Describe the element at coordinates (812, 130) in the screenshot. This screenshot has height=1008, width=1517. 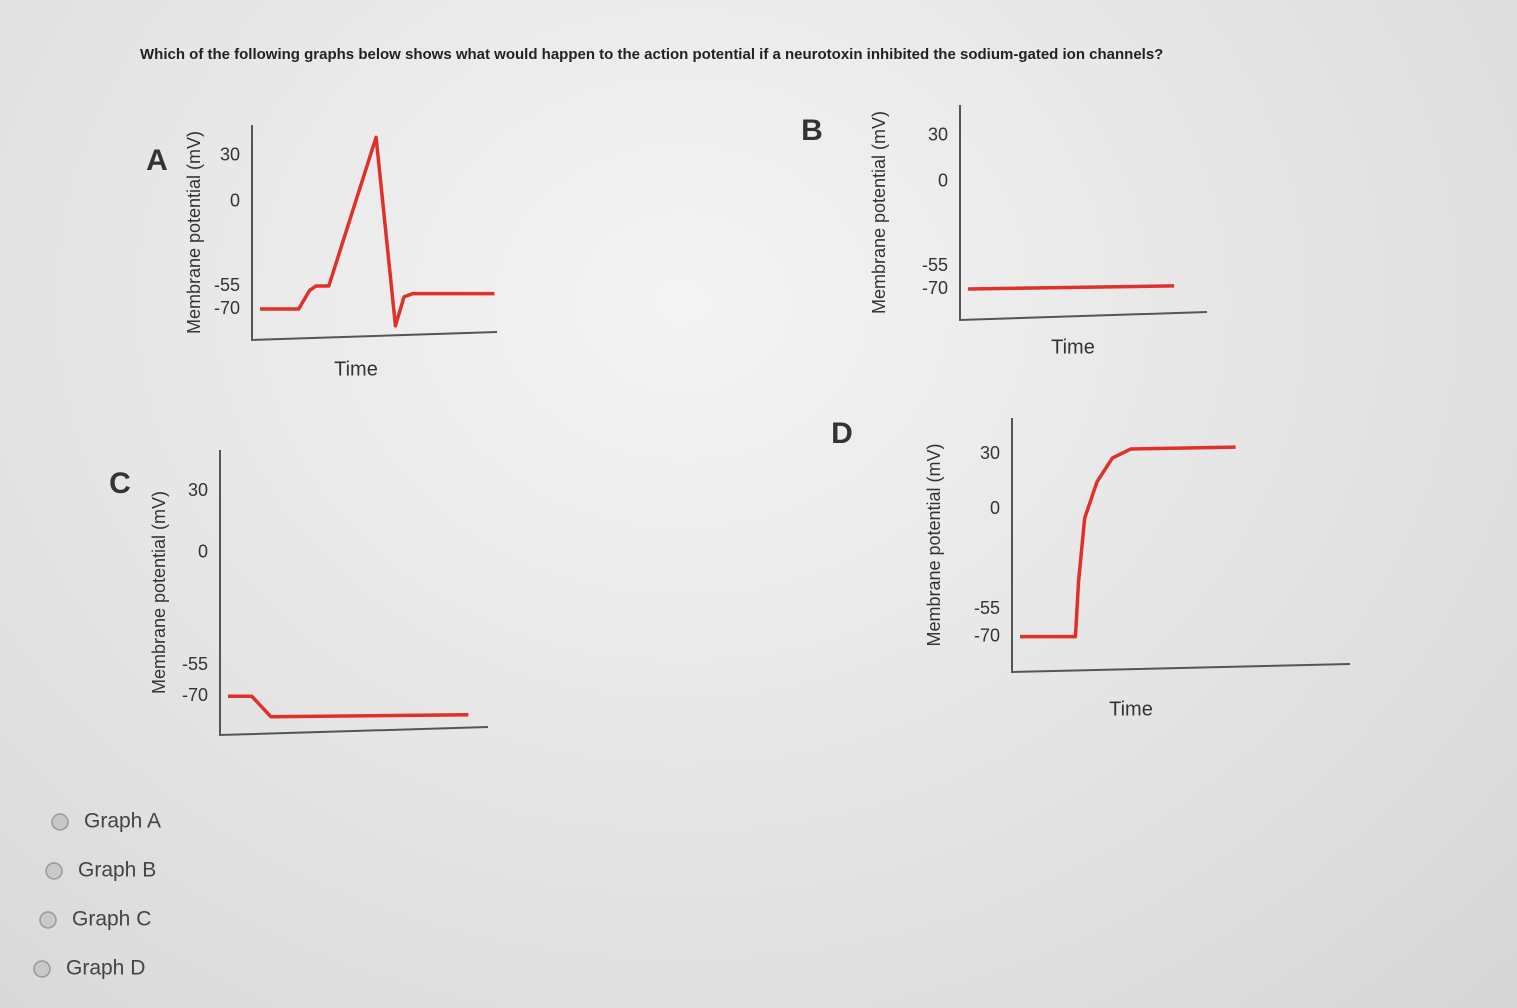
I see `graph-letter: B` at that location.